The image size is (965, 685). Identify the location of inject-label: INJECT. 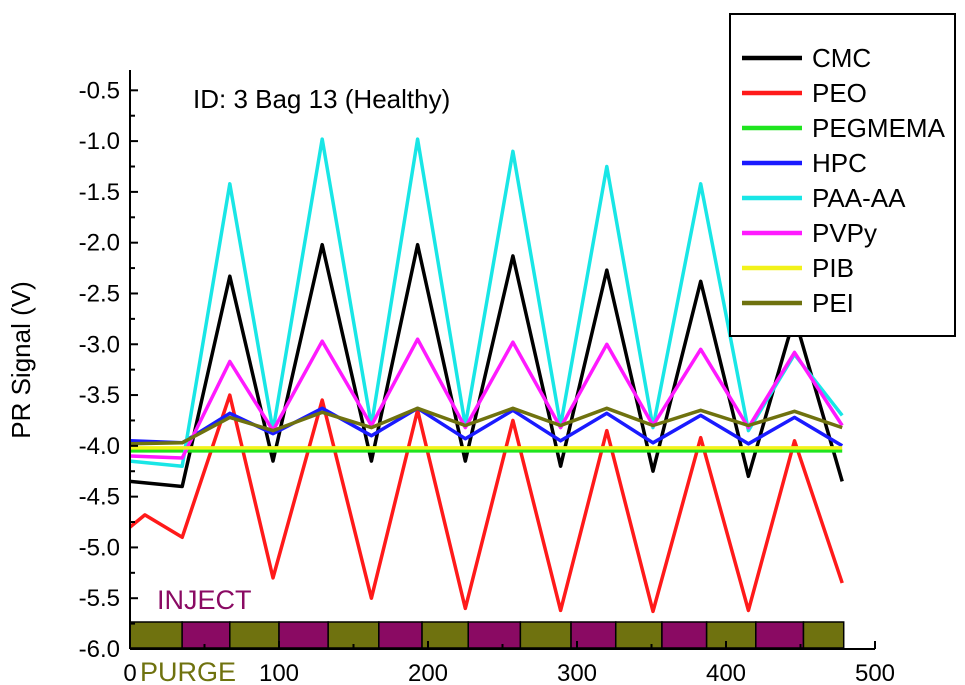
(204, 600).